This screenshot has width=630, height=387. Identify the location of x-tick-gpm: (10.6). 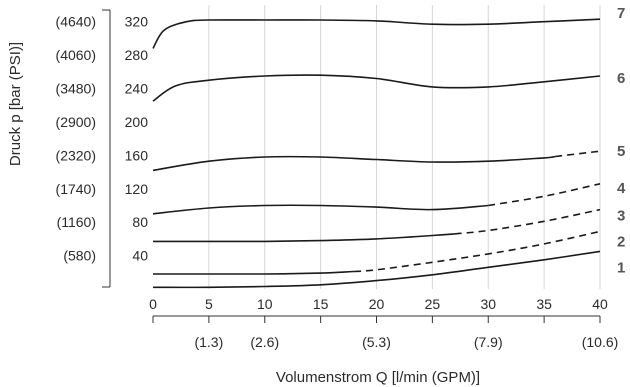
(600, 342).